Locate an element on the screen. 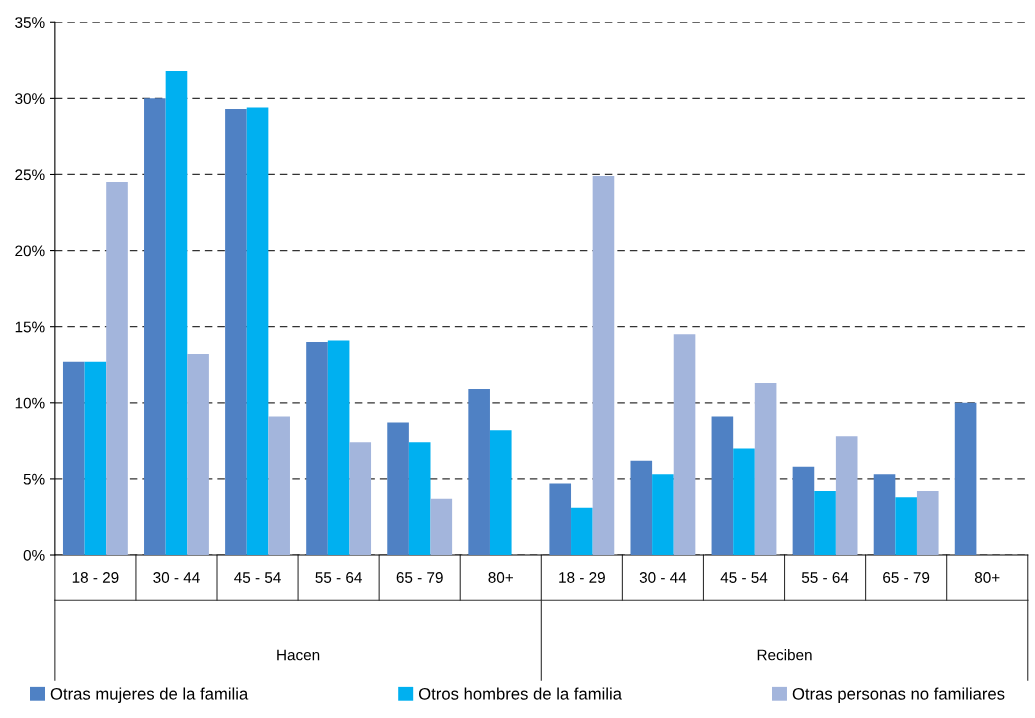 The image size is (1035, 718). y-tick-label: 35% is located at coordinates (30, 22).